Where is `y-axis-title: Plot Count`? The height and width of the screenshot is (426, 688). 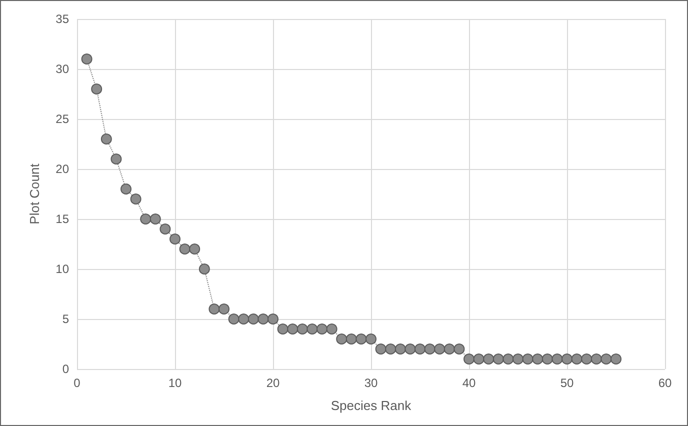 y-axis-title: Plot Count is located at coordinates (34, 193).